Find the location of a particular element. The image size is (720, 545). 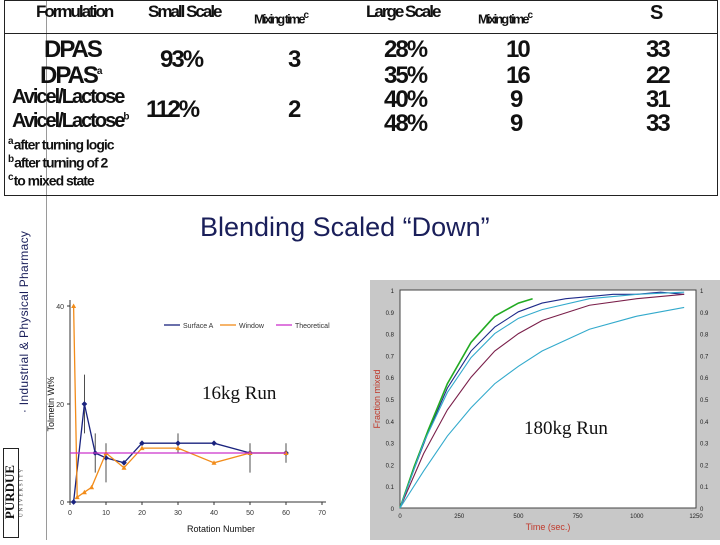

table-header-mixing-time-large-text: Mixing time is located at coordinates (503, 19).